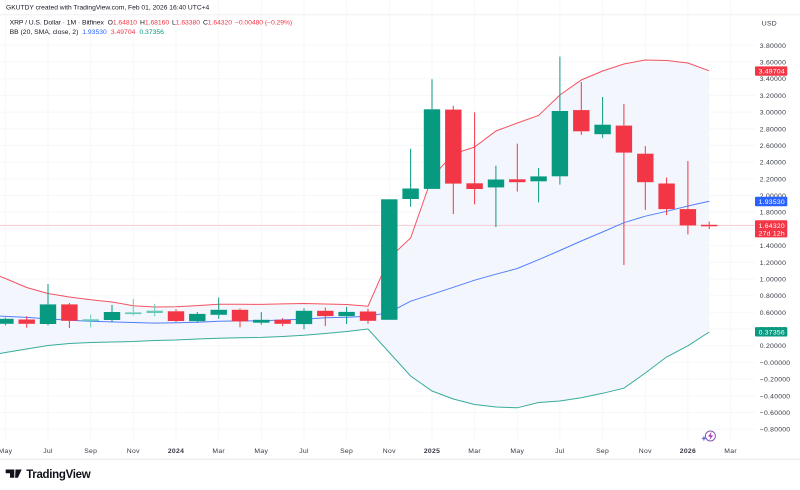 This screenshot has width=800, height=490. Describe the element at coordinates (176, 451) in the screenshot. I see `svg-text: 2024` at that location.